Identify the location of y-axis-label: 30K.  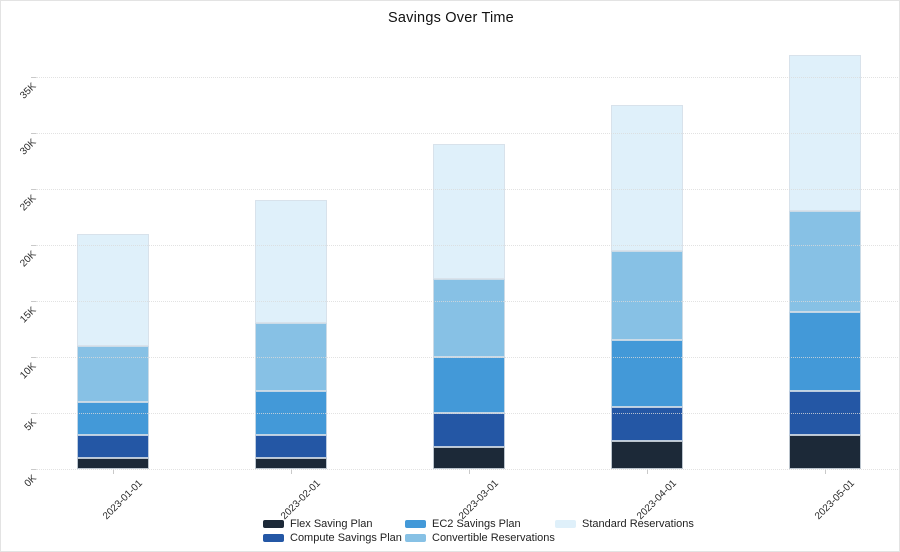
(28, 147).